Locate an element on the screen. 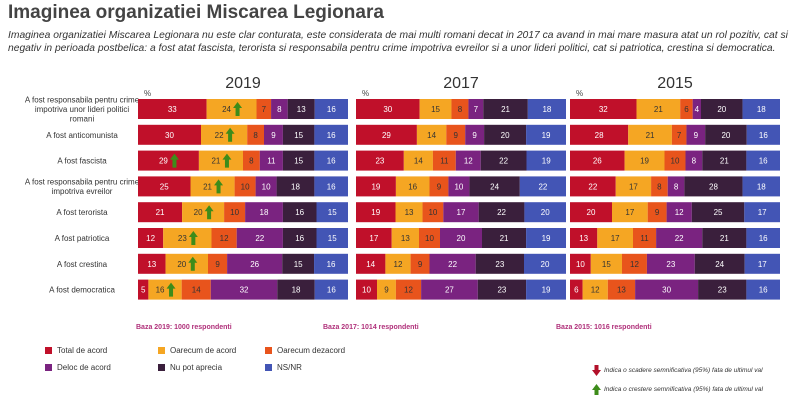  data-label: 13 is located at coordinates (405, 238).